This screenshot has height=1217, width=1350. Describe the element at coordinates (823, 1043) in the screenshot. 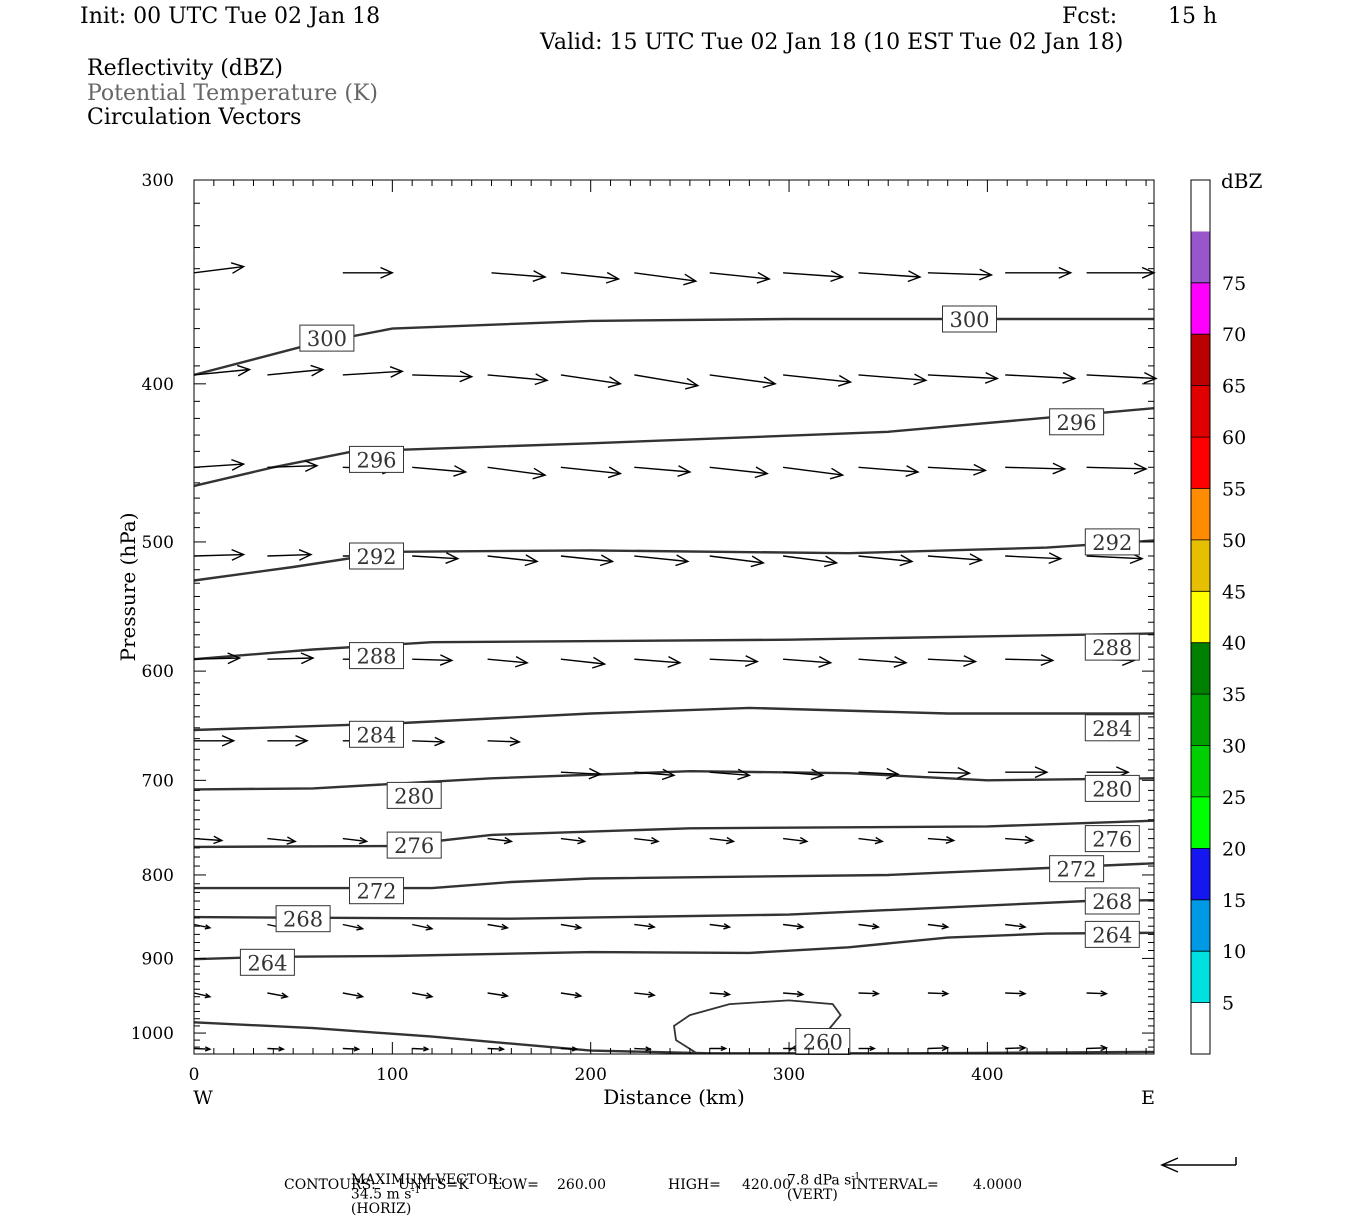

I see `contour-label: 260` at that location.